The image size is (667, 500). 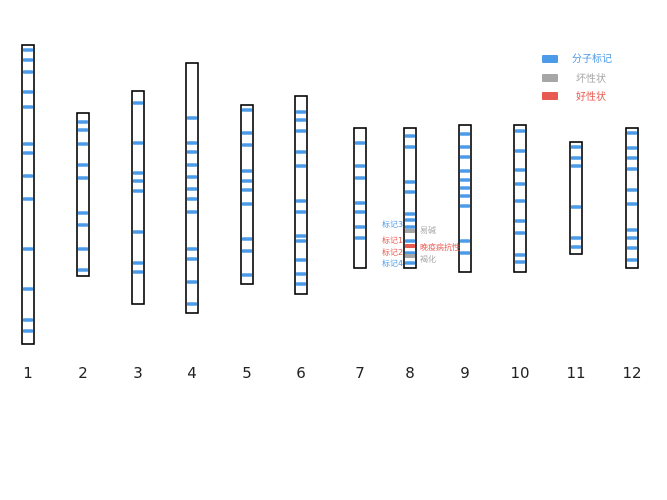 What do you see at coordinates (428, 230) in the screenshot?
I see `trait-label-alkali: 易碱` at bounding box center [428, 230].